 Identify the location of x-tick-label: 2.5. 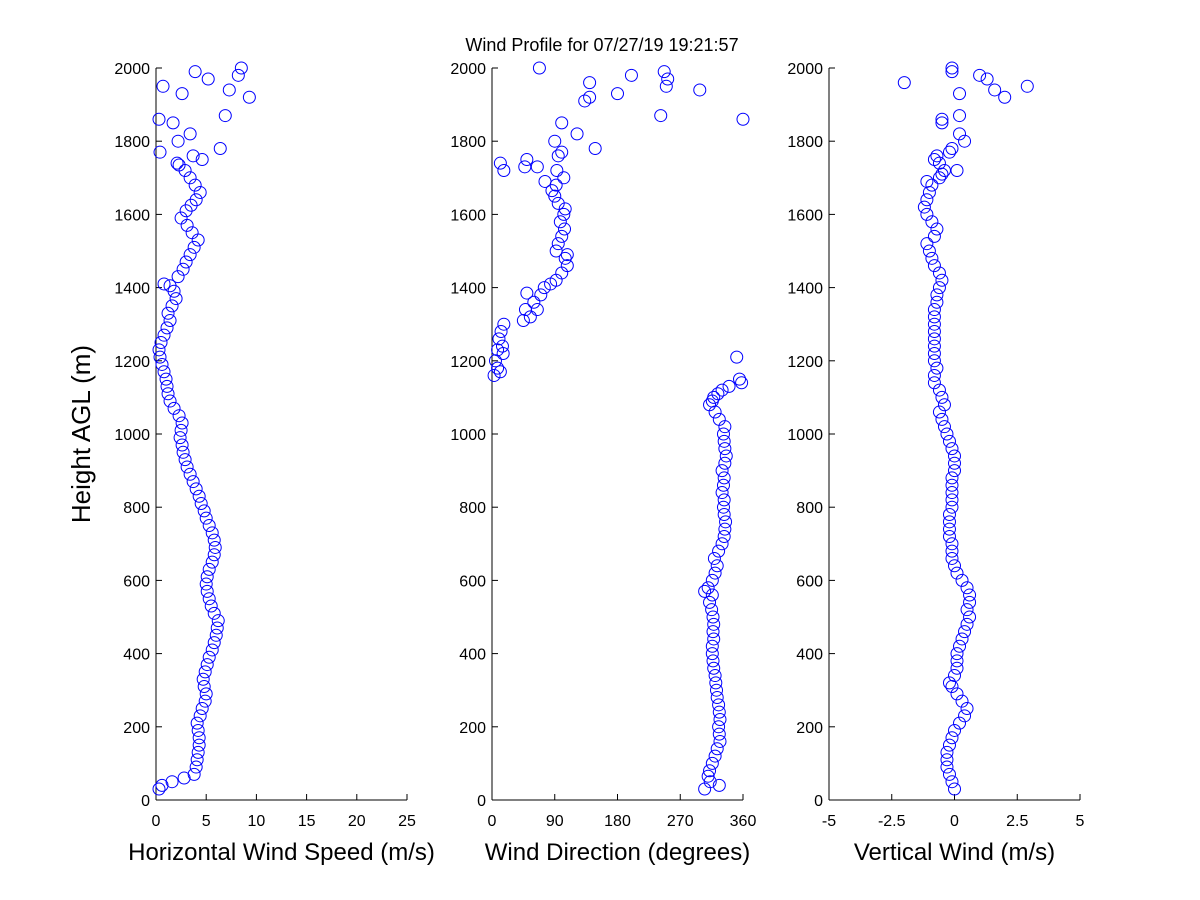
(1017, 821).